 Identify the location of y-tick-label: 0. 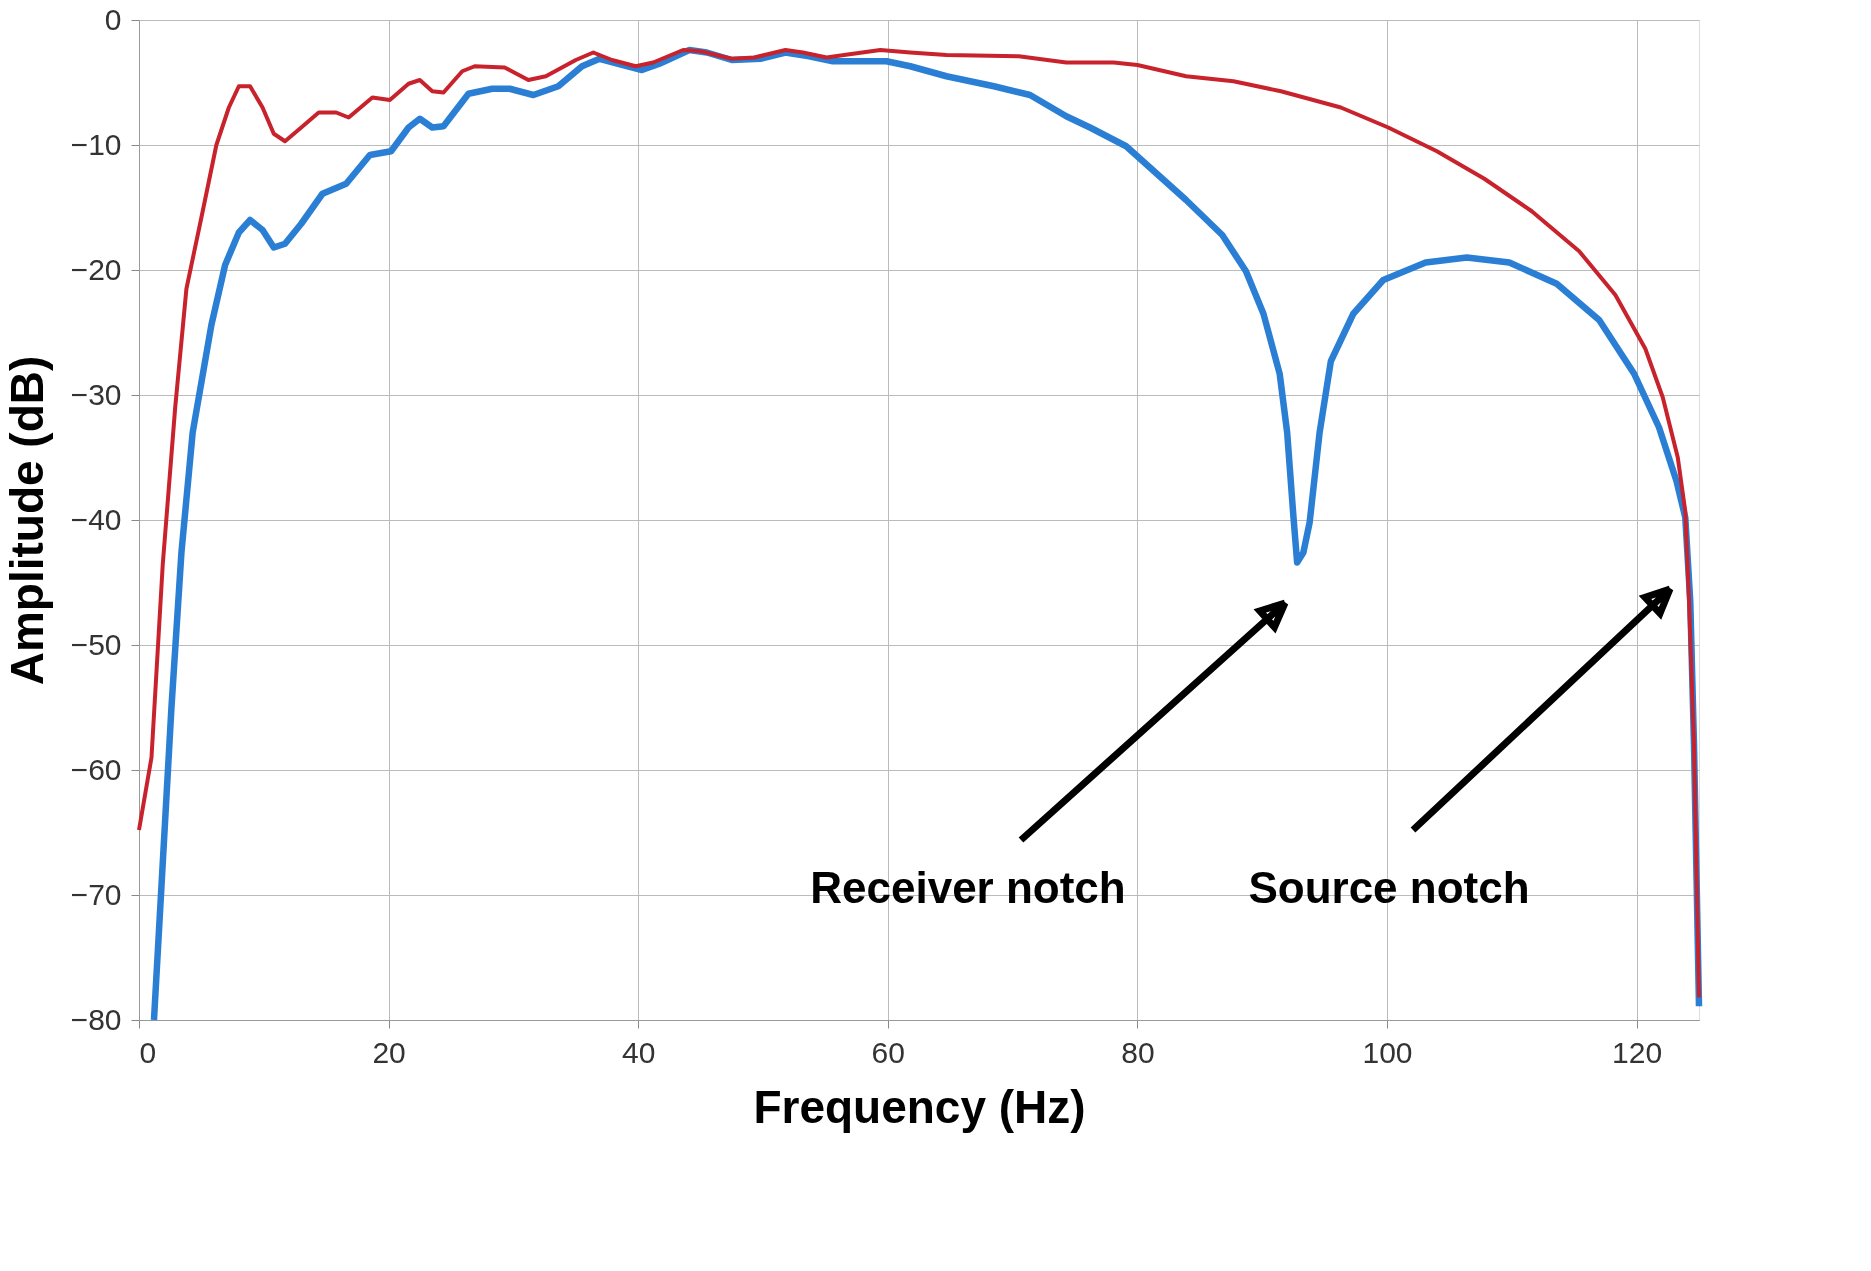
(113, 19).